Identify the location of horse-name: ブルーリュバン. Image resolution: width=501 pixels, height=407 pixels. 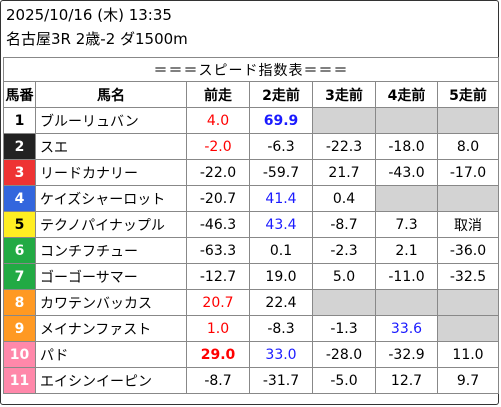
(111, 120).